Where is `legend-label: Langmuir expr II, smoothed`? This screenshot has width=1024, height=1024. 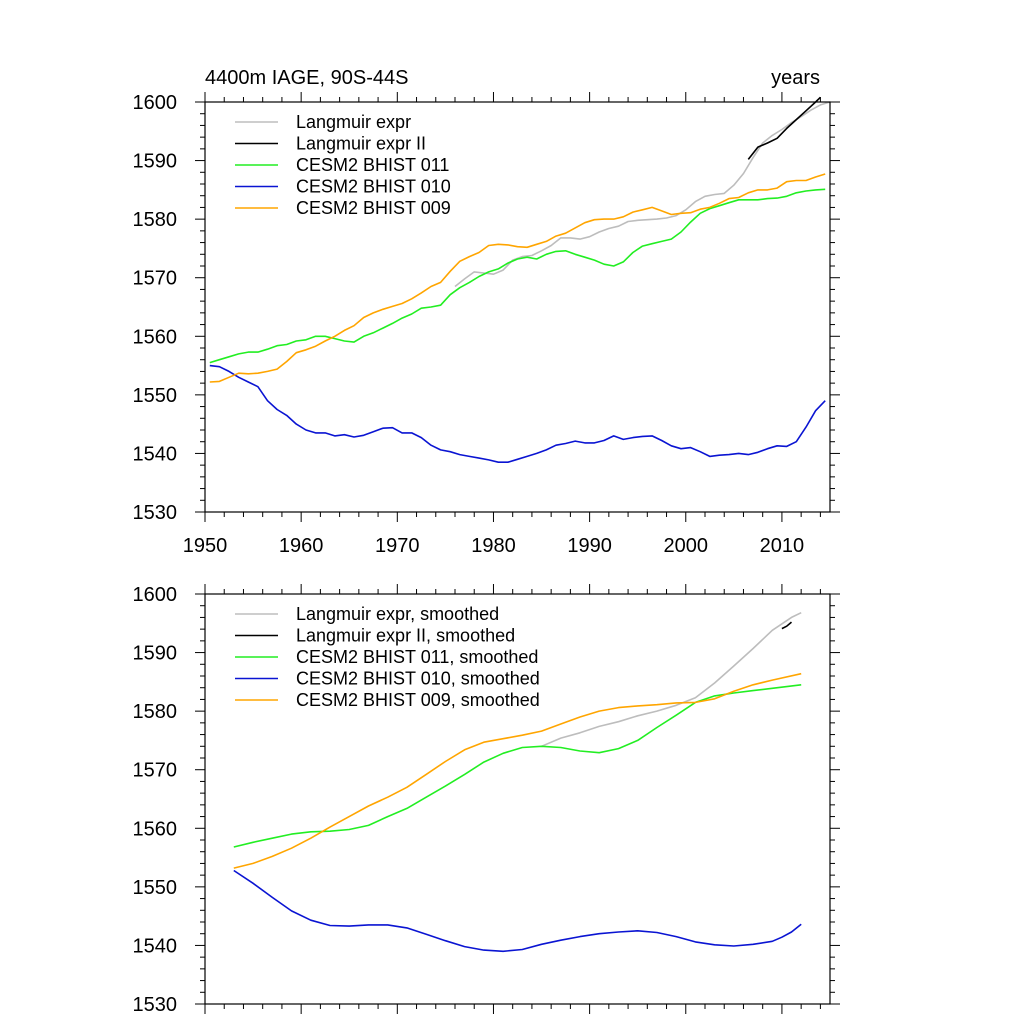 legend-label: Langmuir expr II, smoothed is located at coordinates (405, 636).